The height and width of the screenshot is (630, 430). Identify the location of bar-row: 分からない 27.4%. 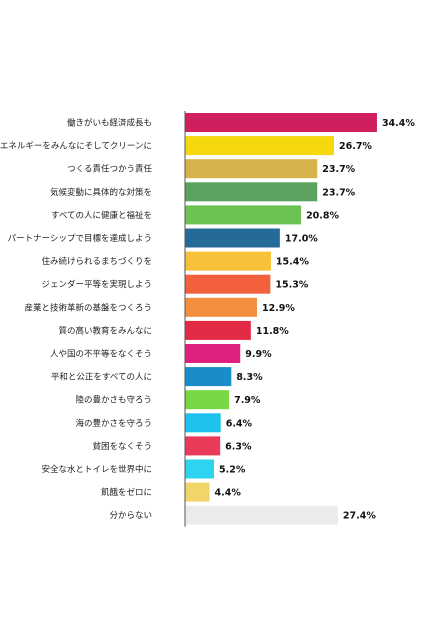
(242, 515).